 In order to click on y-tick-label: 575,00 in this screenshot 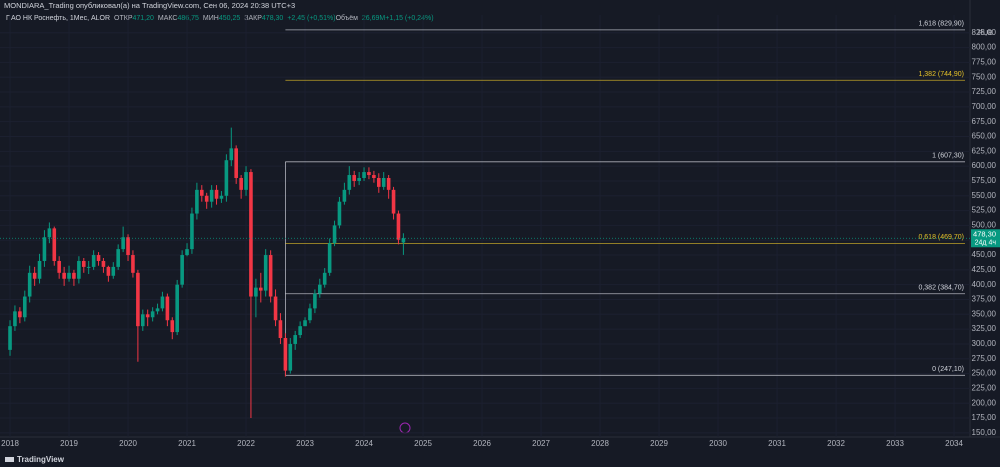, I will do `click(984, 180)`.